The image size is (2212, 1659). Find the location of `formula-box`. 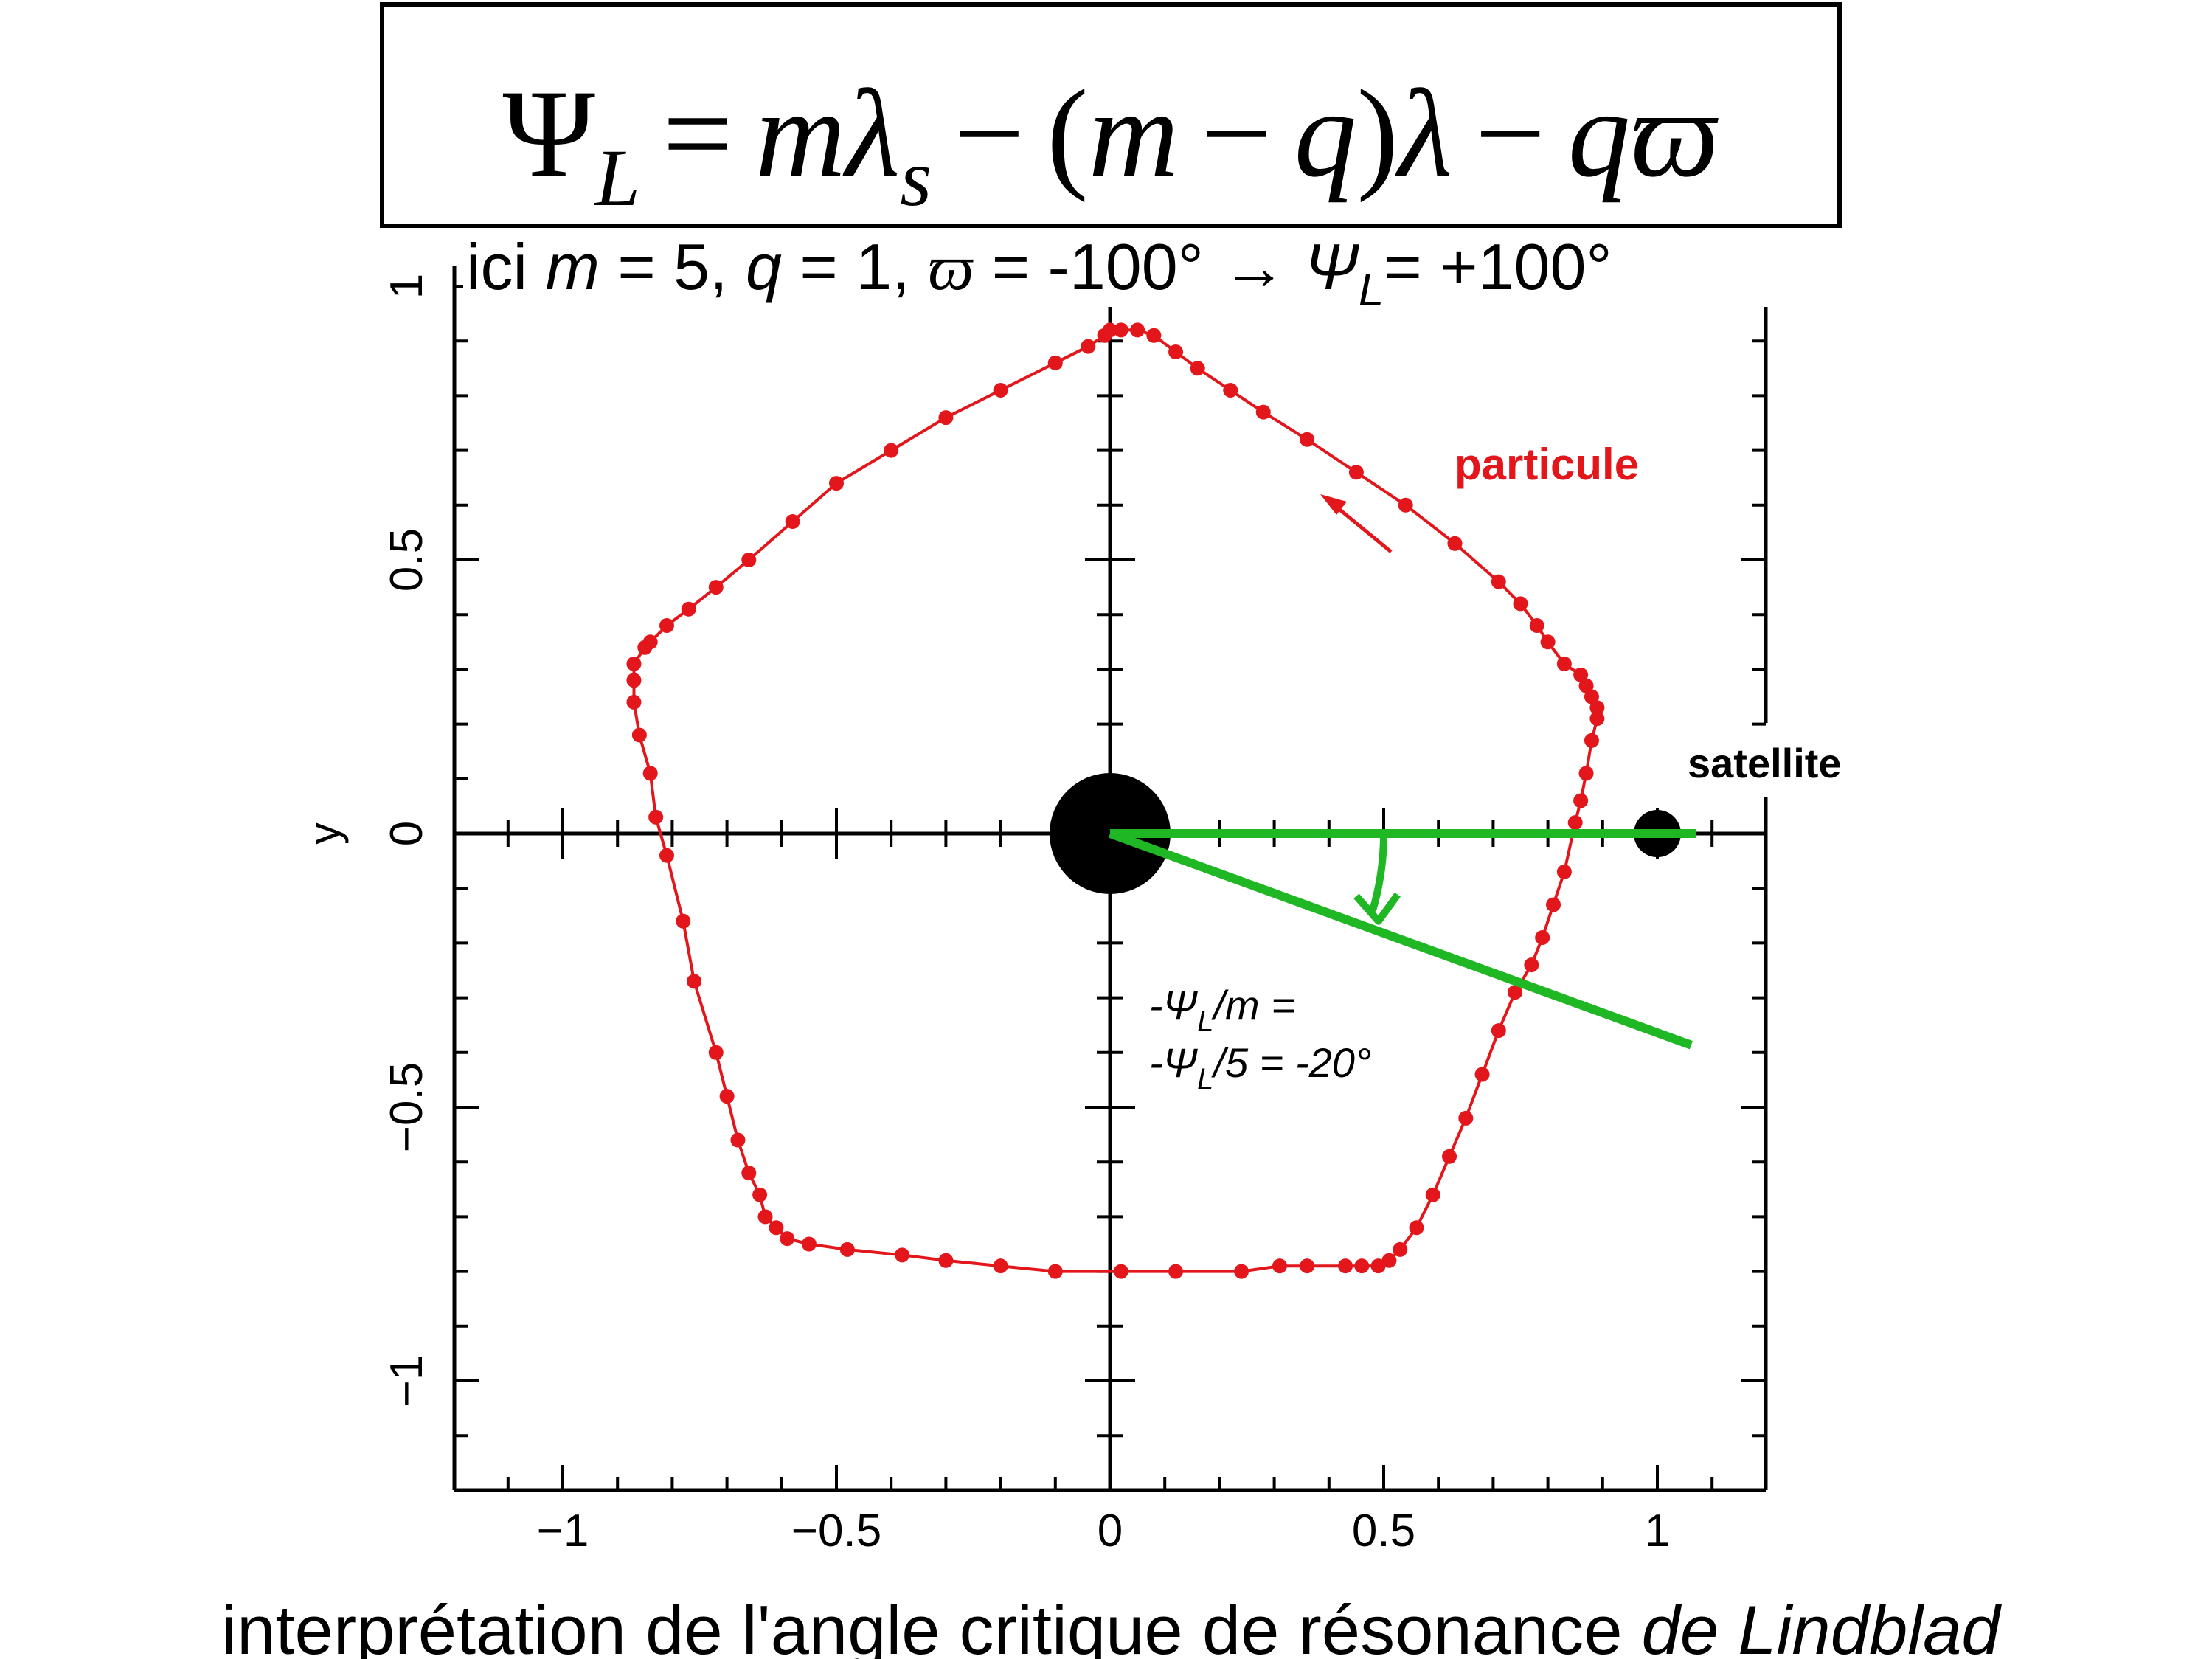

formula-box is located at coordinates (1111, 115).